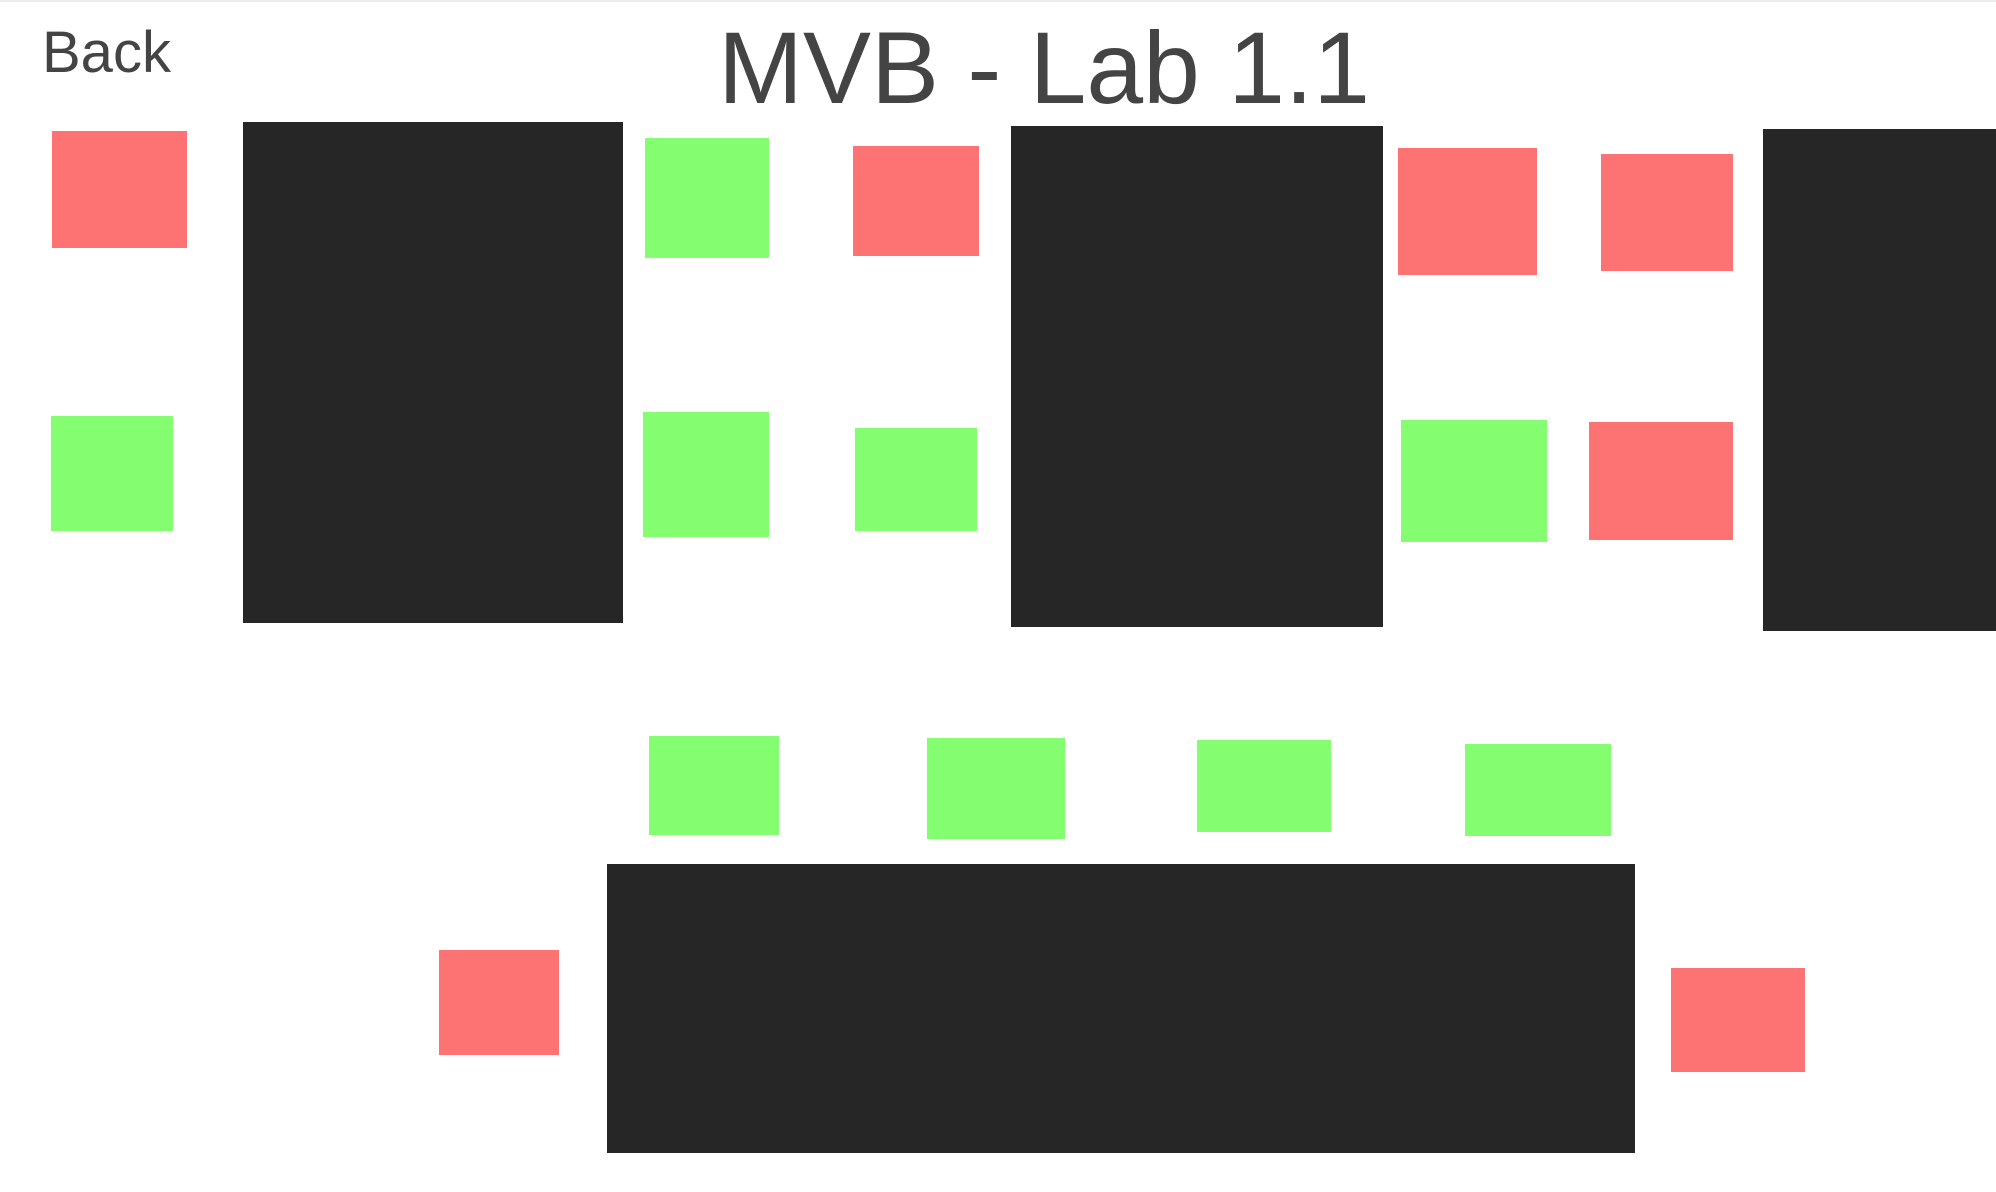 This screenshot has height=1192, width=1996. What do you see at coordinates (998, 1) in the screenshot?
I see `top-divider` at bounding box center [998, 1].